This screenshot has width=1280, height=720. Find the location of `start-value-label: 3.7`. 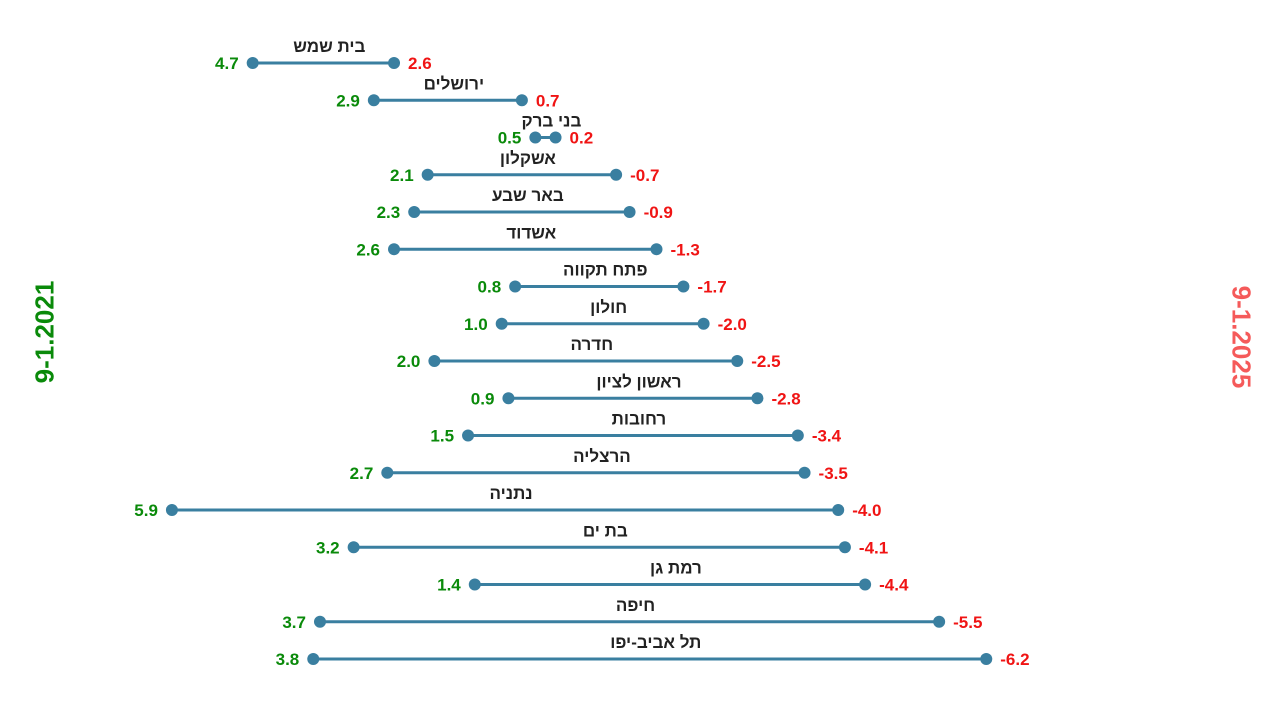

start-value-label: 3.7 is located at coordinates (294, 622).